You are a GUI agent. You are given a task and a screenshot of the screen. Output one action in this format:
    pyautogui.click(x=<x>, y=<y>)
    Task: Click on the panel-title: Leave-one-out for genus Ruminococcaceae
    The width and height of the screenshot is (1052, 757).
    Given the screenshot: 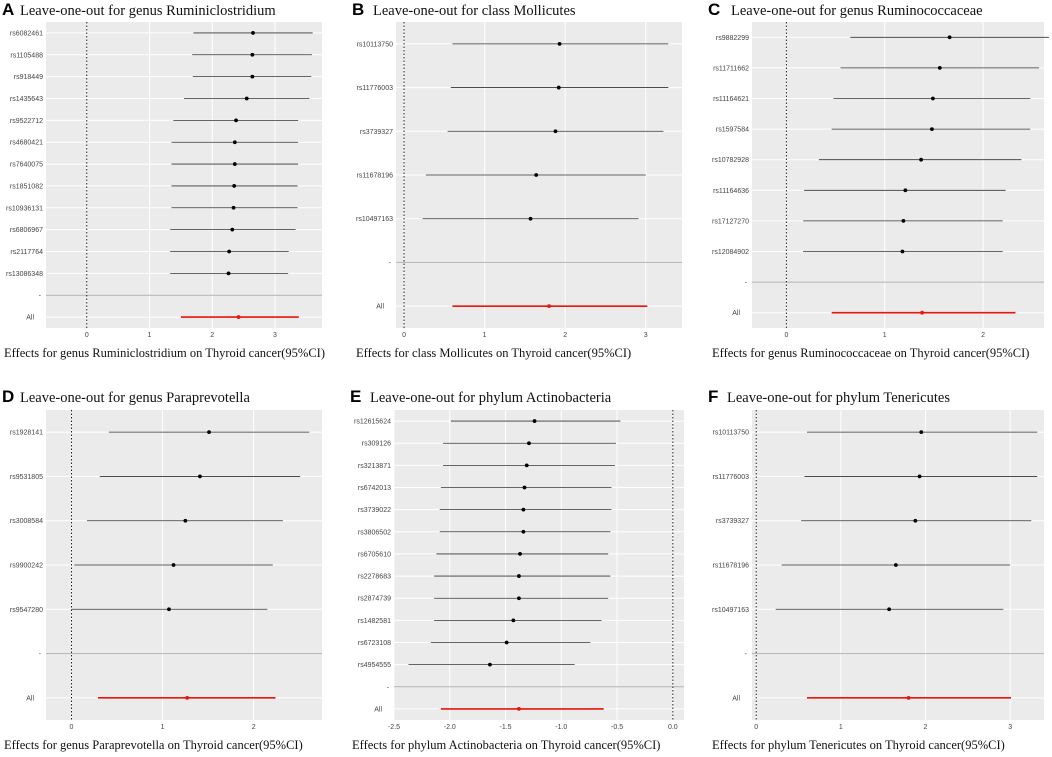 What is the action you would take?
    pyautogui.click(x=857, y=11)
    